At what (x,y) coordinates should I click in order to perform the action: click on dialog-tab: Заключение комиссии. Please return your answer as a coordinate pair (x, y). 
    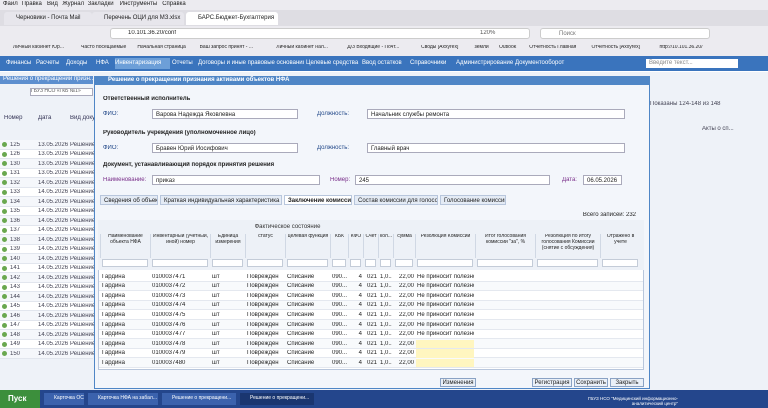
    Looking at the image, I should click on (318, 200).